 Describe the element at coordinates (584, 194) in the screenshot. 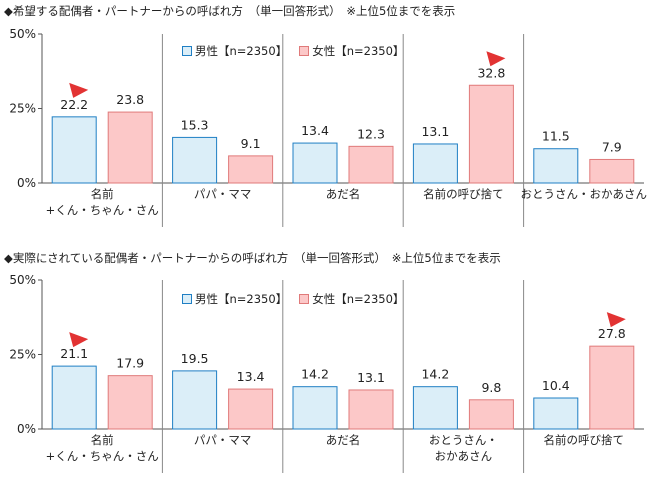

I see `category-label: おとうさん・おかあさん` at that location.